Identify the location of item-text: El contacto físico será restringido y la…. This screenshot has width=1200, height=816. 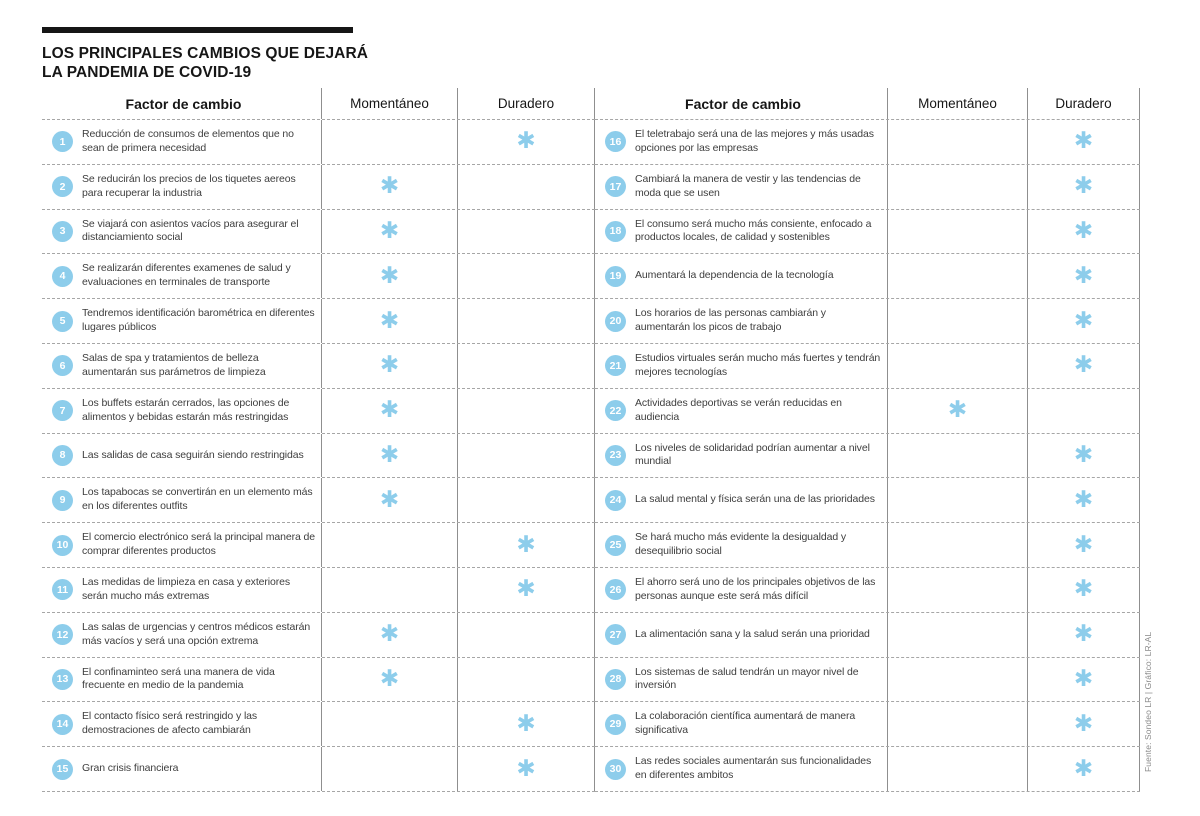
(170, 723).